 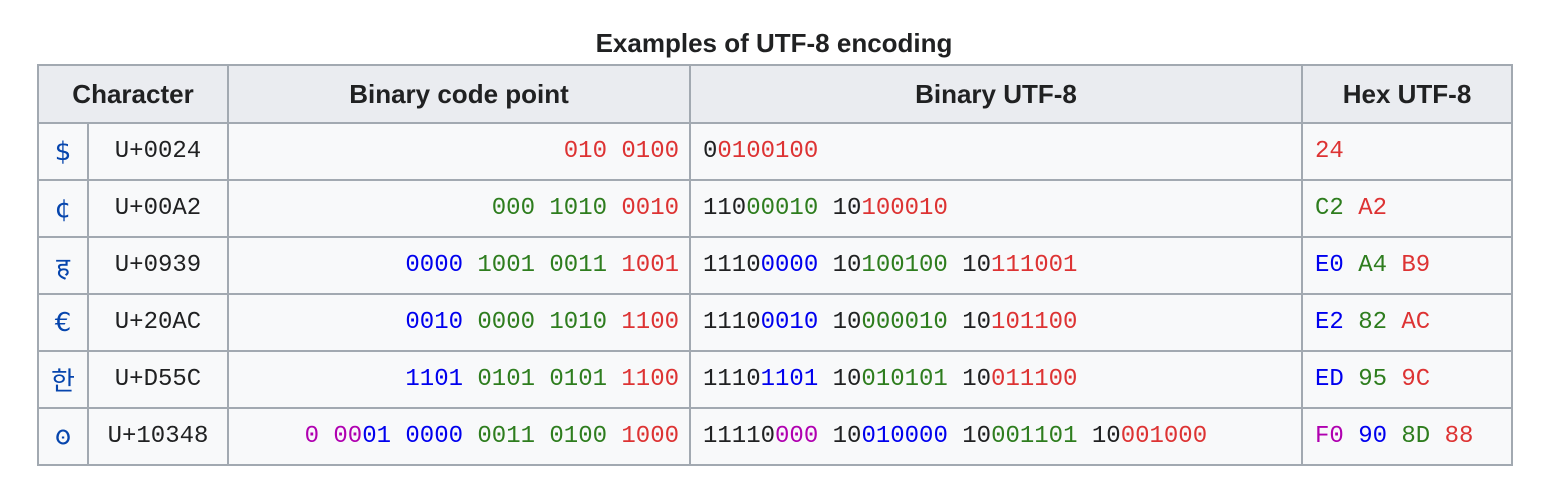 I want to click on hex-utf8-bits: 82, so click(x=1373, y=322).